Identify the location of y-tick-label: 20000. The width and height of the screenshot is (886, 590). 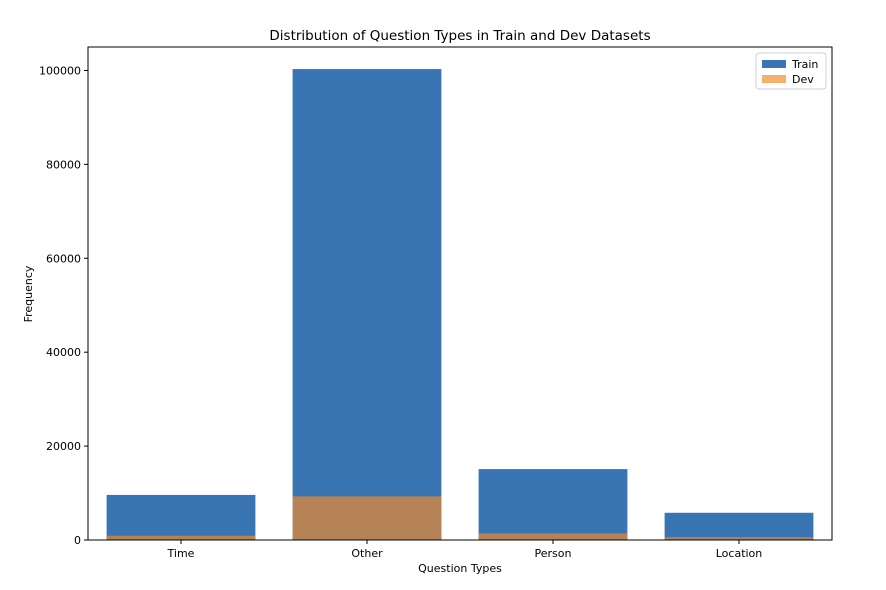
(63, 446).